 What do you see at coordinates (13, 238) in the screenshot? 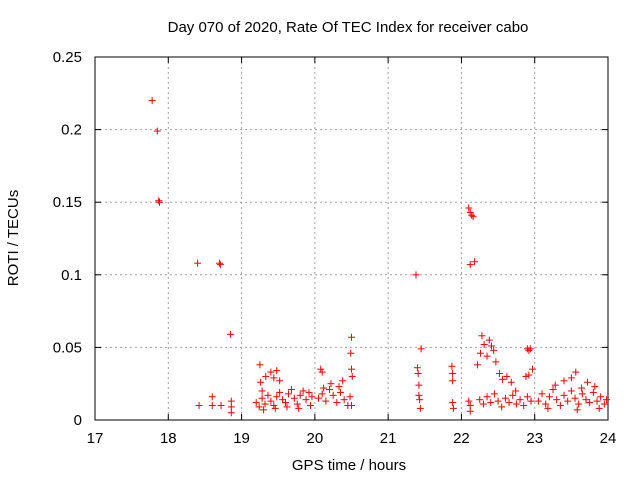
I see `y-axis-label: ROTI / TECUs` at bounding box center [13, 238].